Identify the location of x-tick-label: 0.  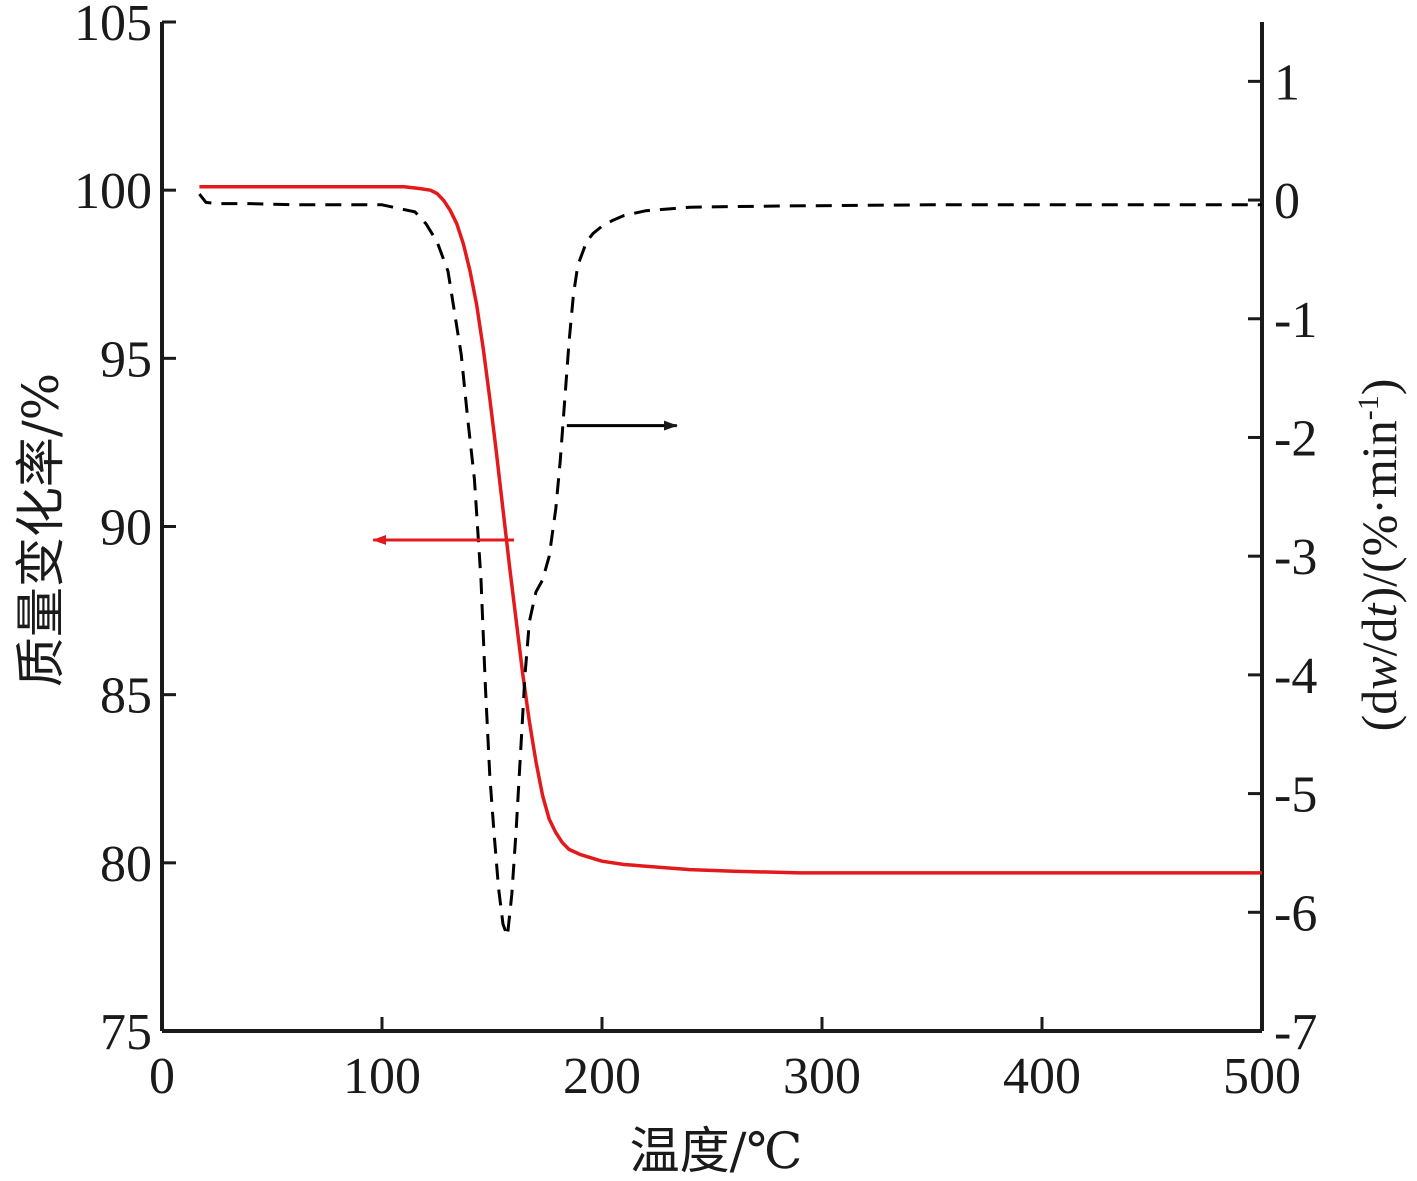
(162, 1076).